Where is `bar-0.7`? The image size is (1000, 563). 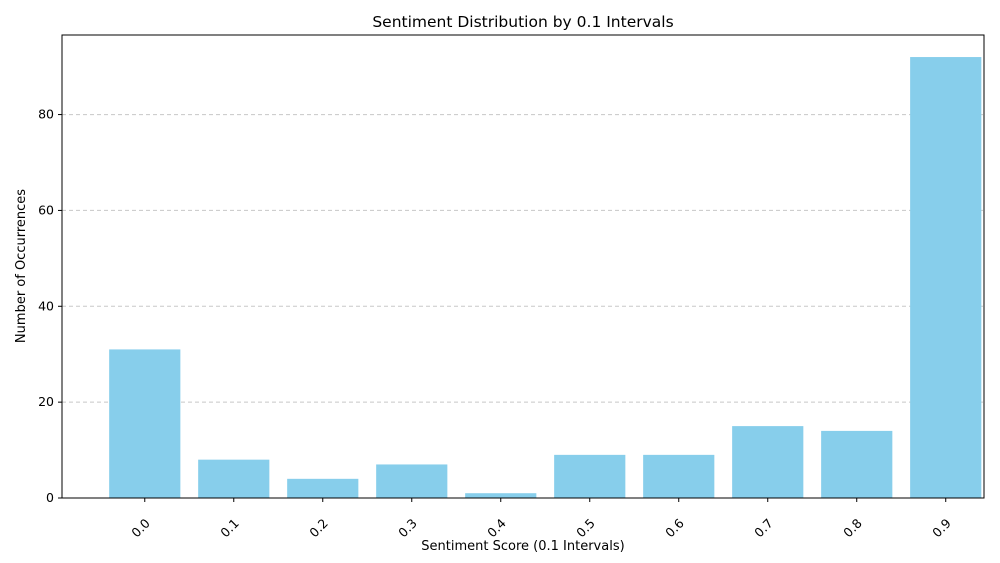 bar-0.7 is located at coordinates (768, 462).